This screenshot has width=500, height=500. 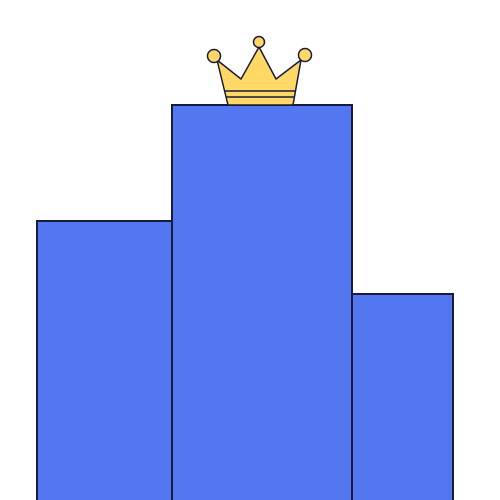 What do you see at coordinates (259, 42) in the screenshot?
I see `crown-jewel-center` at bounding box center [259, 42].